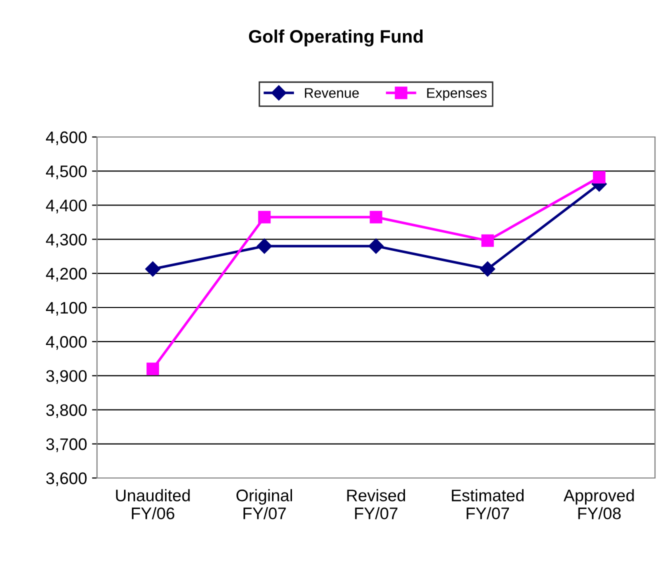  I want to click on y-tick-label: 4,200, so click(66, 275).